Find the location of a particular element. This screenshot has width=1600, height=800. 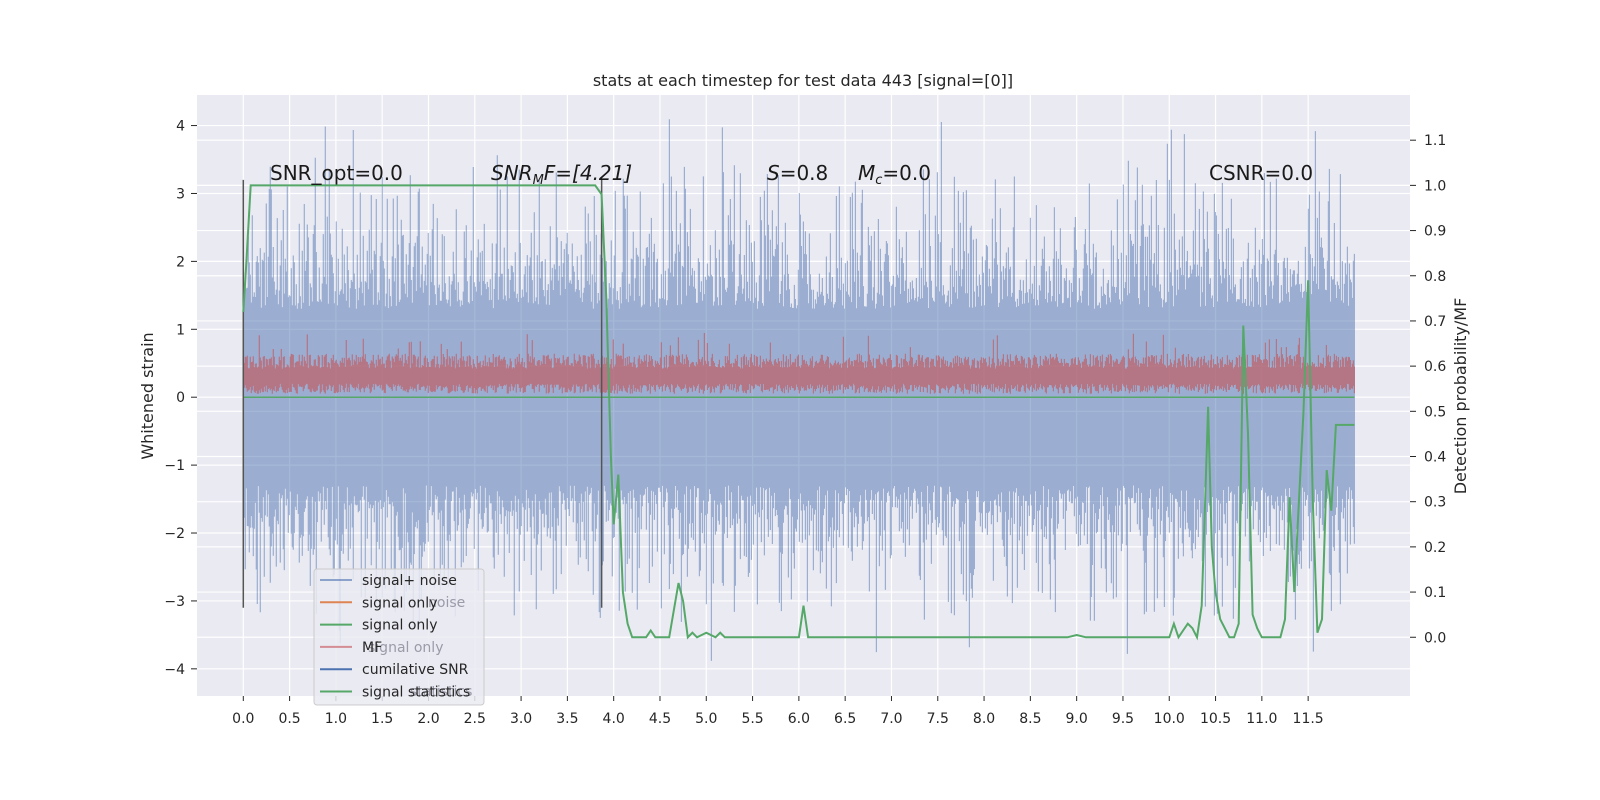

y-left-tick-label: −3 is located at coordinates (174, 602).